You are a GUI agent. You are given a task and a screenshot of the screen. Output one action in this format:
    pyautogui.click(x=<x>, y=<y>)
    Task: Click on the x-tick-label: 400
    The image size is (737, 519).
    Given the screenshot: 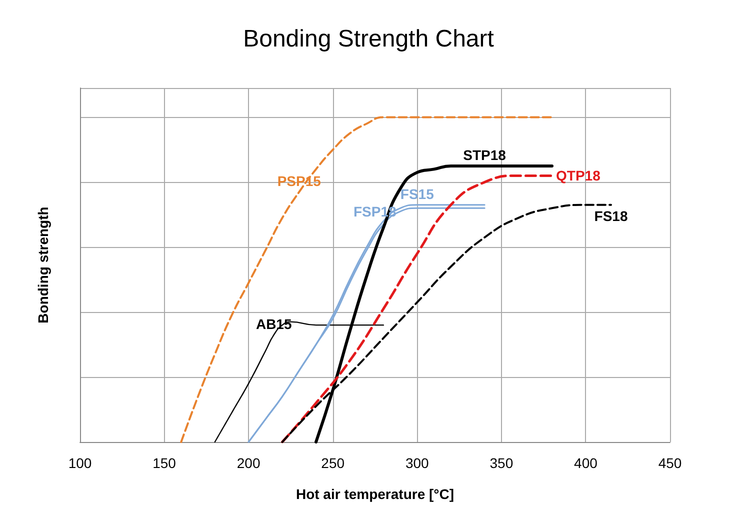 What is the action you would take?
    pyautogui.click(x=586, y=463)
    